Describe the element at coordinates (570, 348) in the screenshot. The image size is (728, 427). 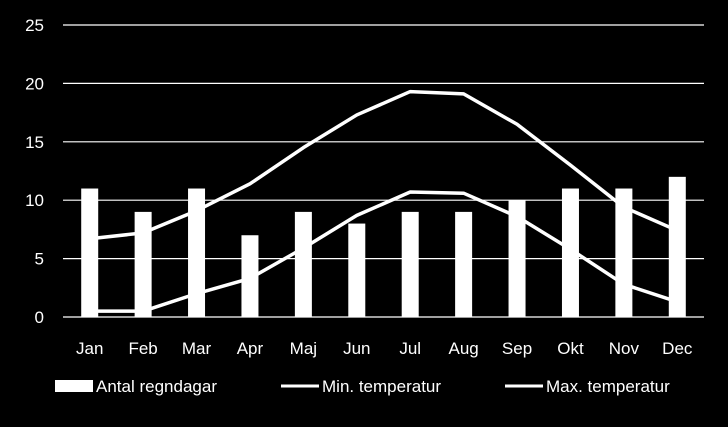
I see `x-tick-label: Okt` at that location.